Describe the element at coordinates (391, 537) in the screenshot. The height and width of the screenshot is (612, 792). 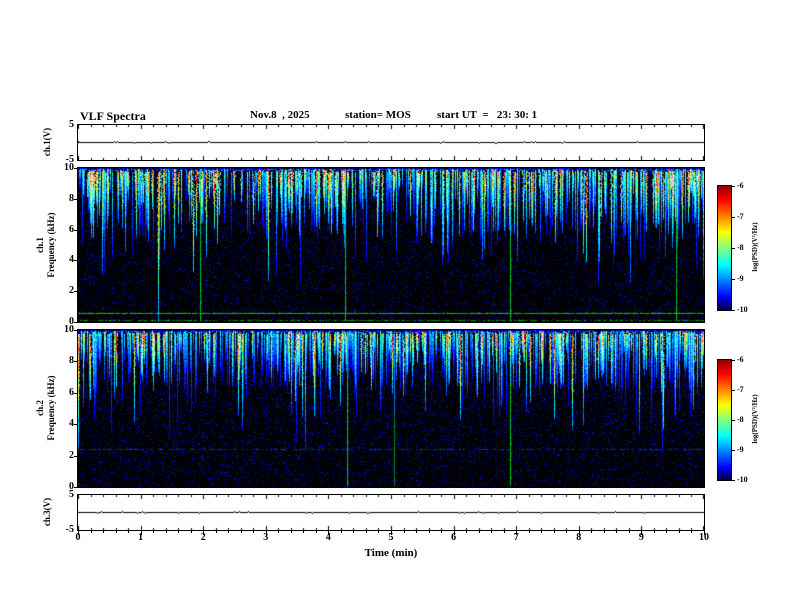
I see `time-tick-label: 5` at that location.